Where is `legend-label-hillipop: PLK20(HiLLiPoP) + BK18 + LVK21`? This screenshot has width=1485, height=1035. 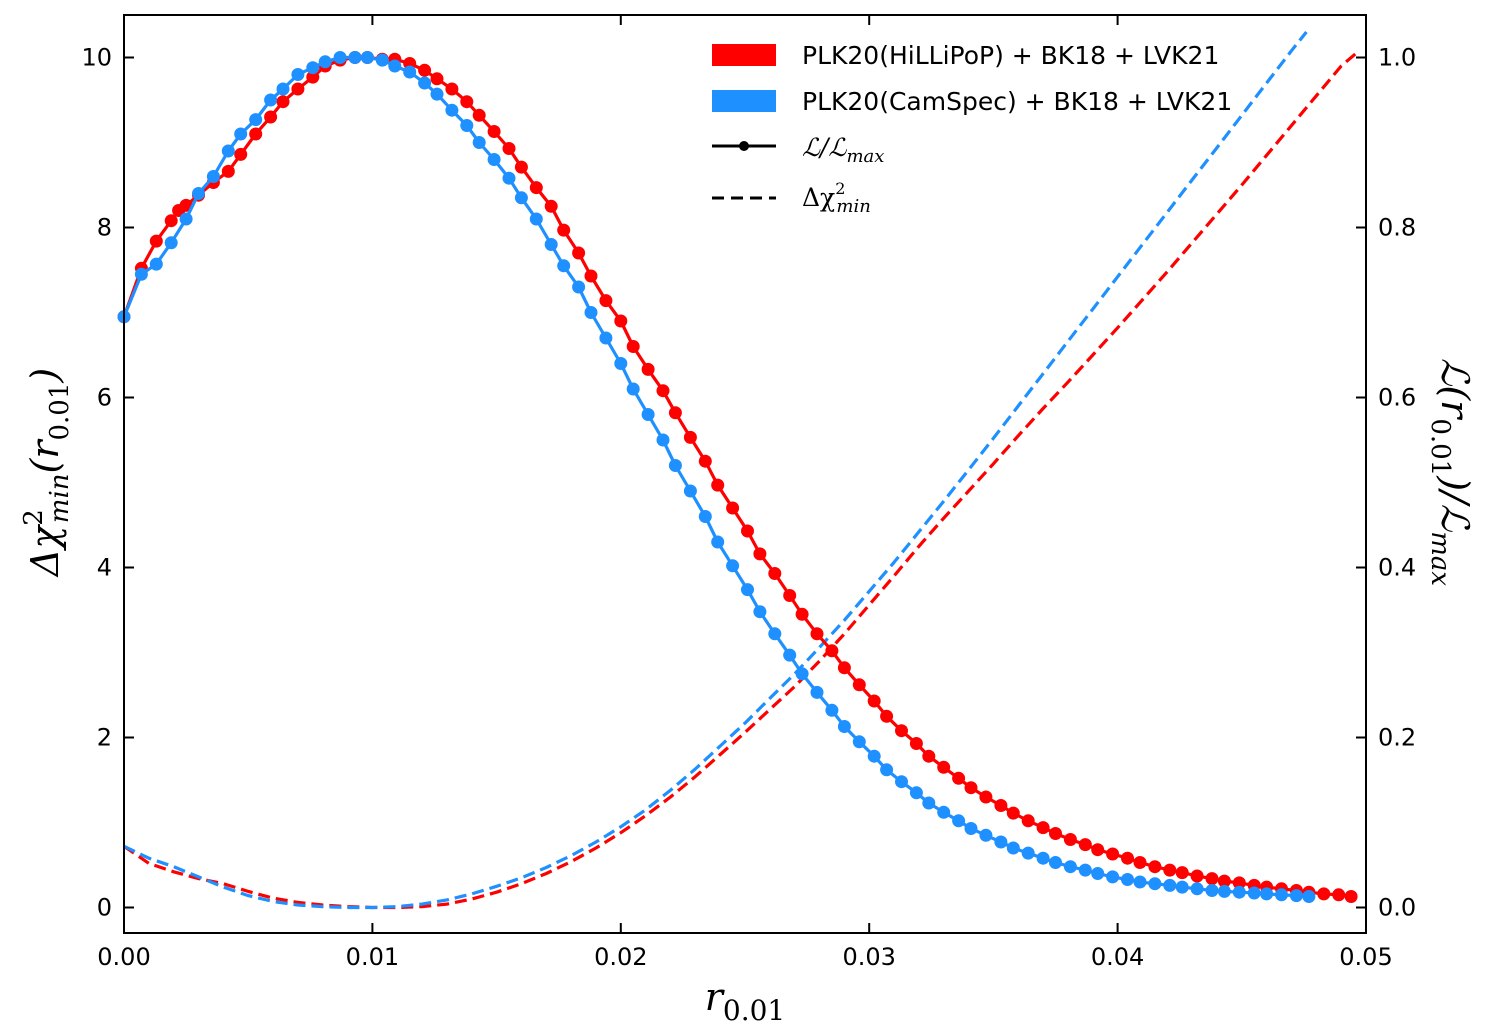 legend-label-hillipop: PLK20(HiLLiPoP) + BK18 + LVK21 is located at coordinates (1010, 55).